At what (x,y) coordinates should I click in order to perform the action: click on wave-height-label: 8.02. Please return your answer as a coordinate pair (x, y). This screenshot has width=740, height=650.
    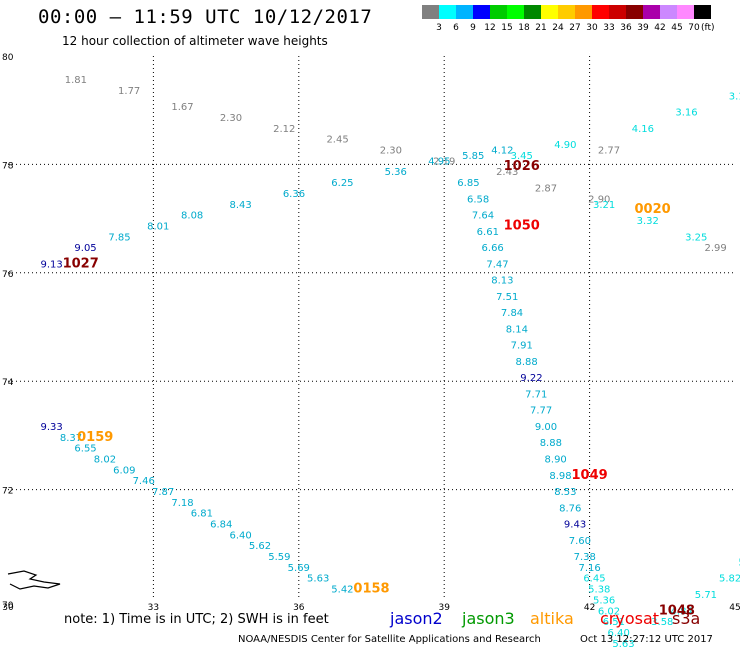
    Looking at the image, I should click on (105, 460).